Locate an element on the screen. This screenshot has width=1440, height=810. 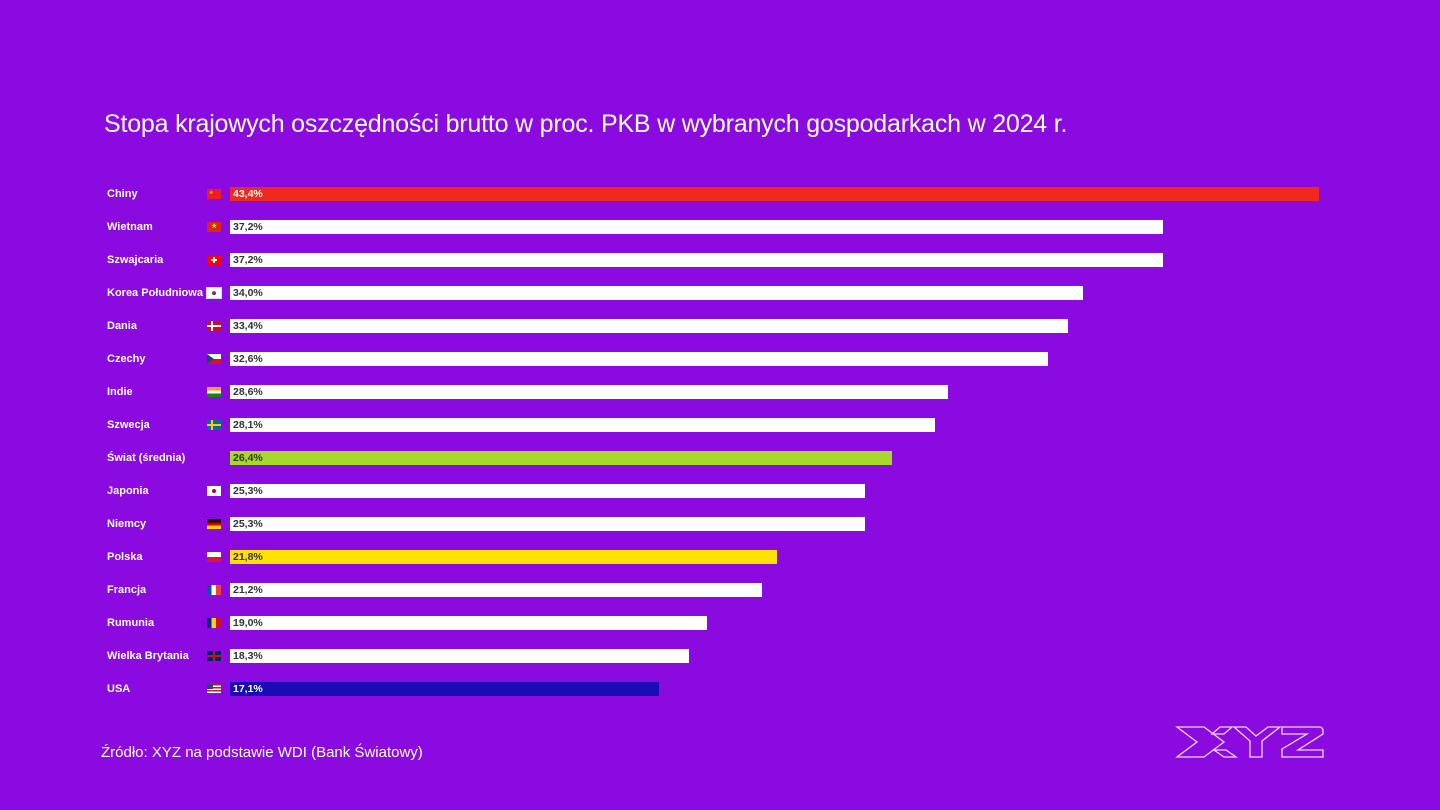
category-label: Wielka Brytania is located at coordinates (148, 656).